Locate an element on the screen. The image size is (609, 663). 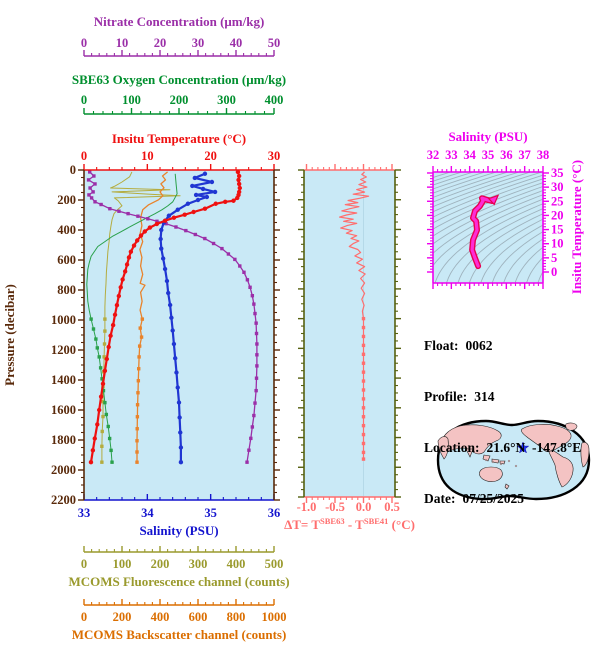
tick-label: 38 is located at coordinates (543, 155).